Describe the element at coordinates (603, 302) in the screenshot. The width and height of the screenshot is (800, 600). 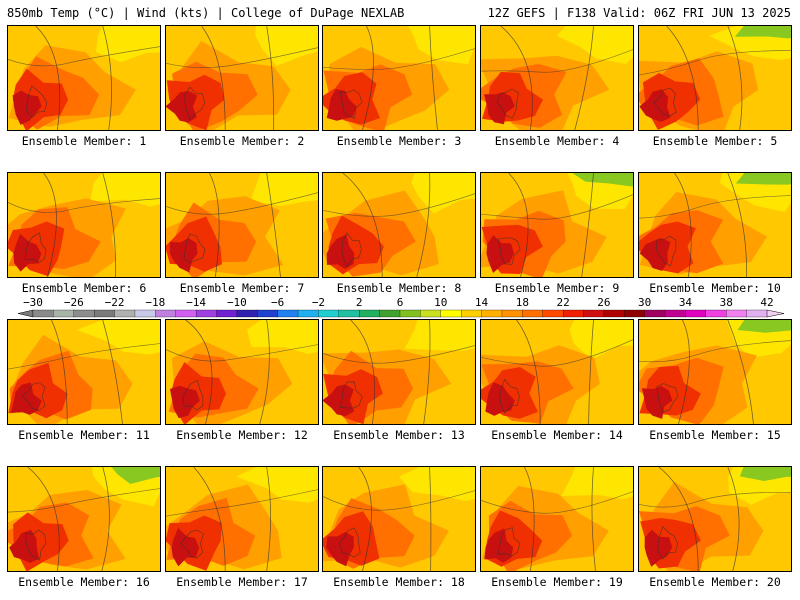
I see `colorbar-tick-label: 26` at that location.